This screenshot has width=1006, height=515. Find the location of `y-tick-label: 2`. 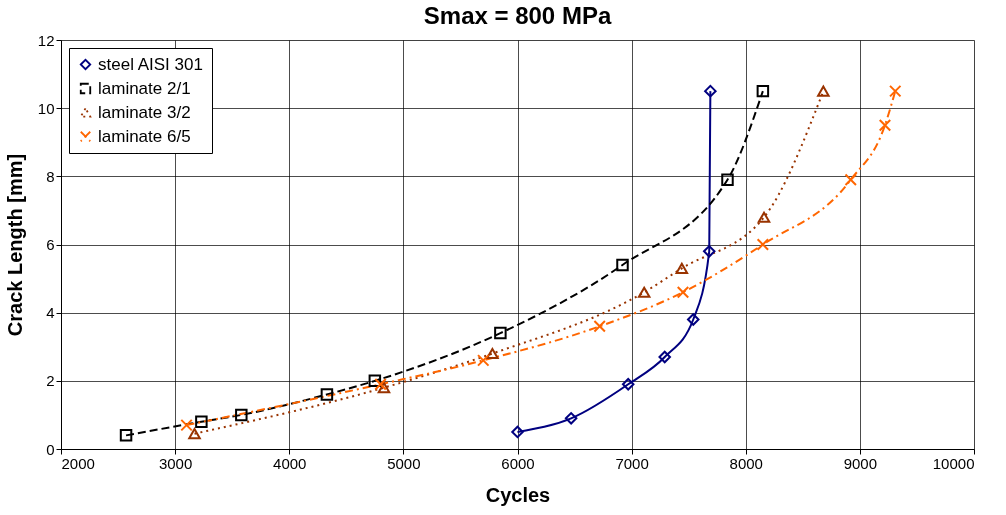

y-tick-label: 2 is located at coordinates (50, 381).